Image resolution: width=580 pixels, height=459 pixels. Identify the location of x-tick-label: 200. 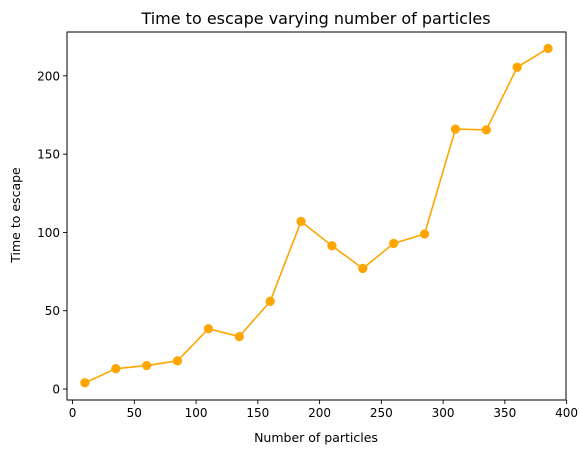
(319, 413).